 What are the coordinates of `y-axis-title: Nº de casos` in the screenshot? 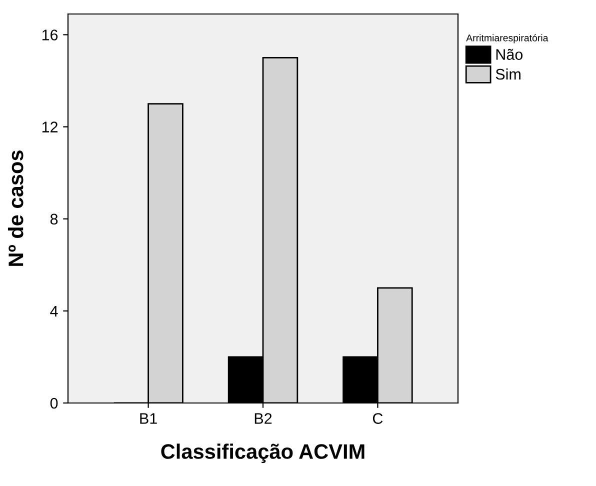 It's located at (16, 208).